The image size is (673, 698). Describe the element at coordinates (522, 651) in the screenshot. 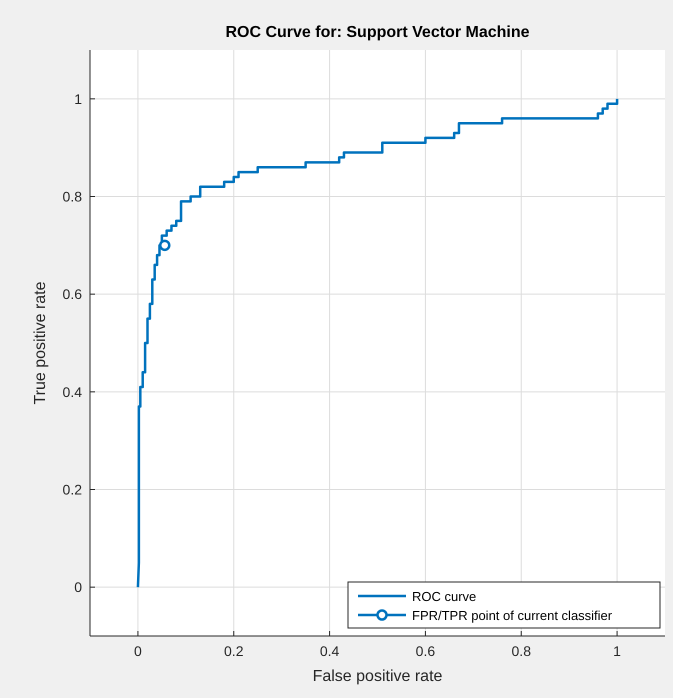

I see `x-tick-label: 0.8` at that location.